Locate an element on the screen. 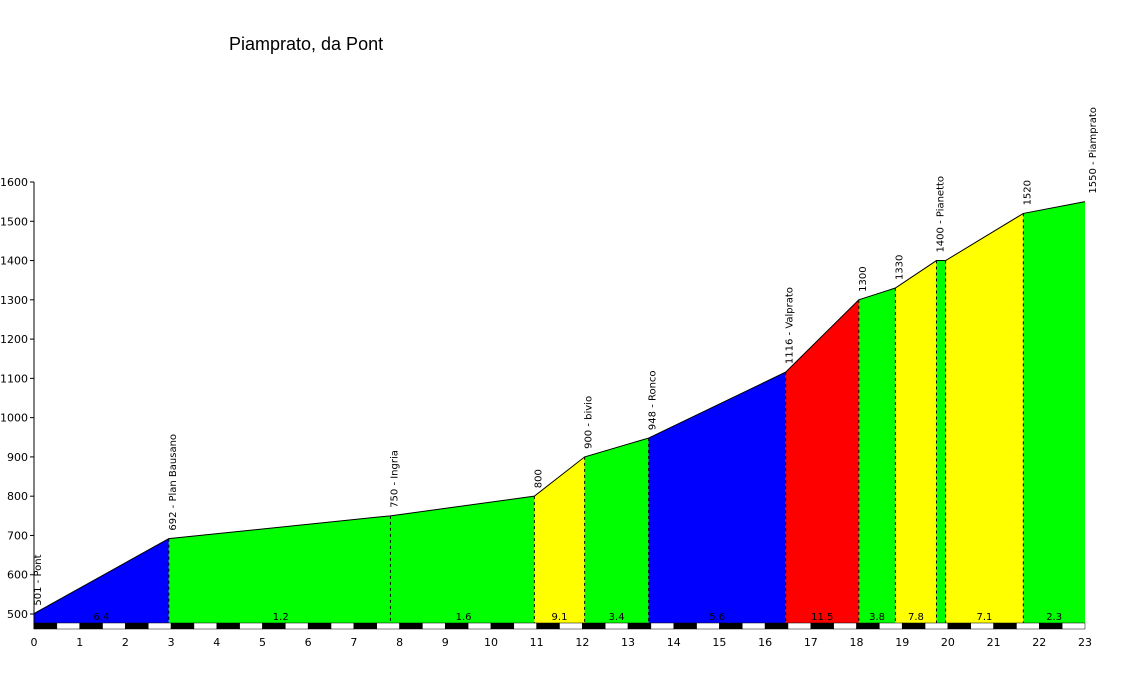  y-tick-label: 1000 is located at coordinates (14, 418).